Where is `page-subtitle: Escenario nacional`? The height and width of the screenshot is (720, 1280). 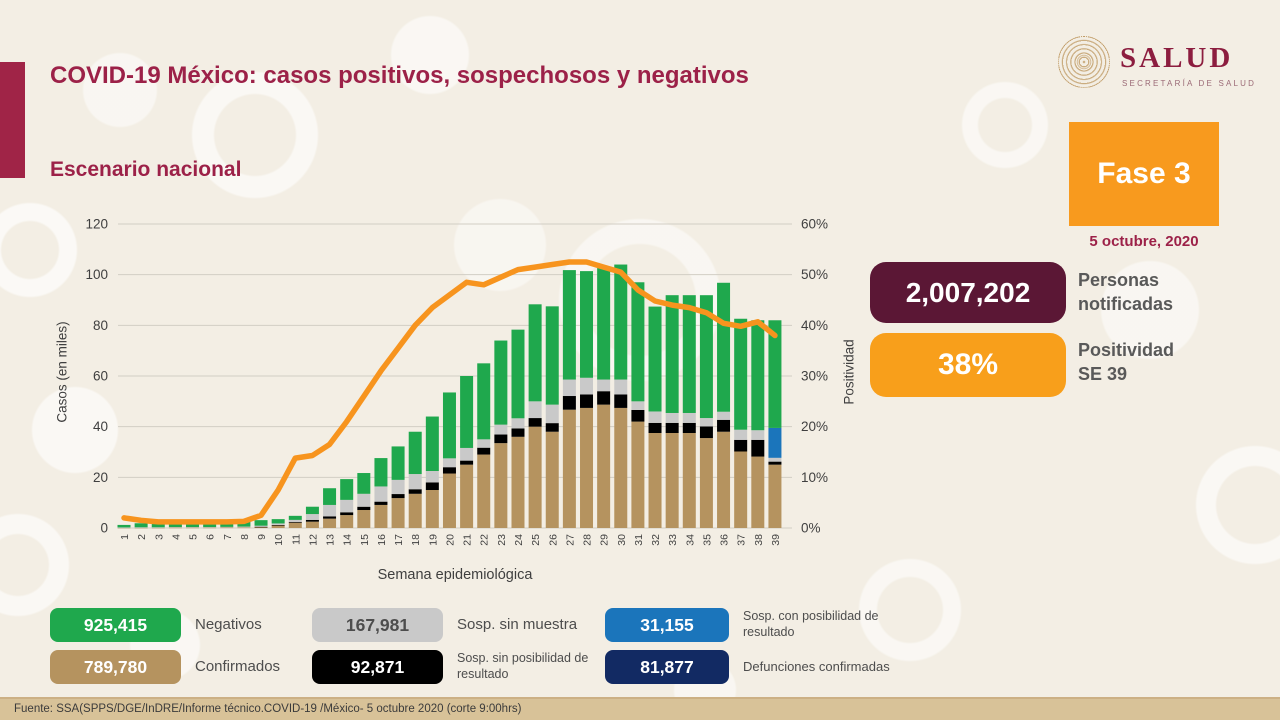
page-subtitle: Escenario nacional is located at coordinates (146, 169).